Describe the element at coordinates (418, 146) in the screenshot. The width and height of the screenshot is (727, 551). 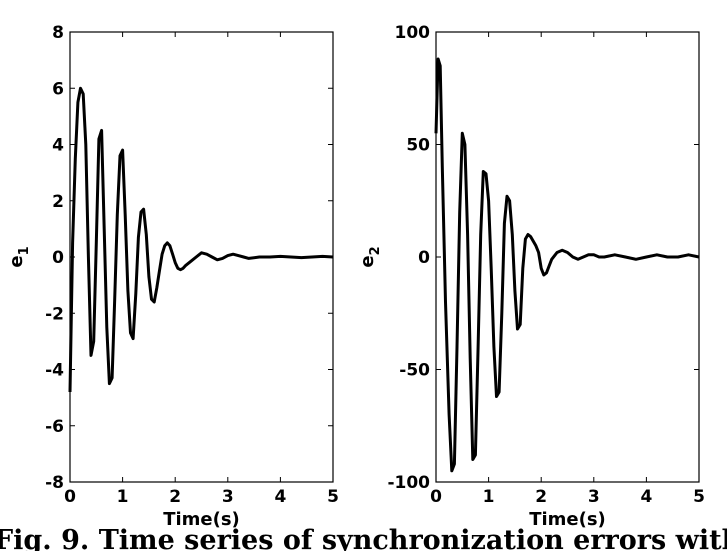
I see `y-tick-label: 50` at that location.